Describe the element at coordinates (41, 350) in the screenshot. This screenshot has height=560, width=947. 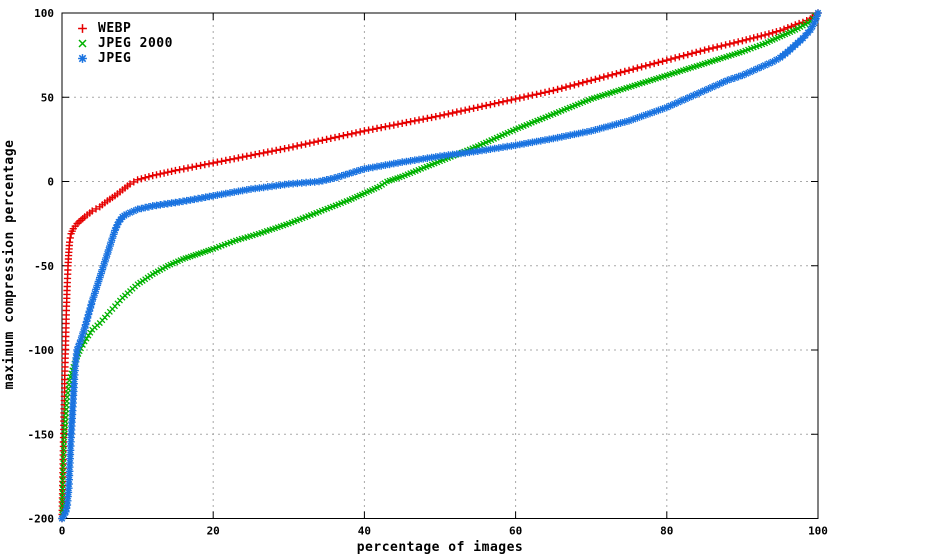
I see `svg-text: -100` at that location.